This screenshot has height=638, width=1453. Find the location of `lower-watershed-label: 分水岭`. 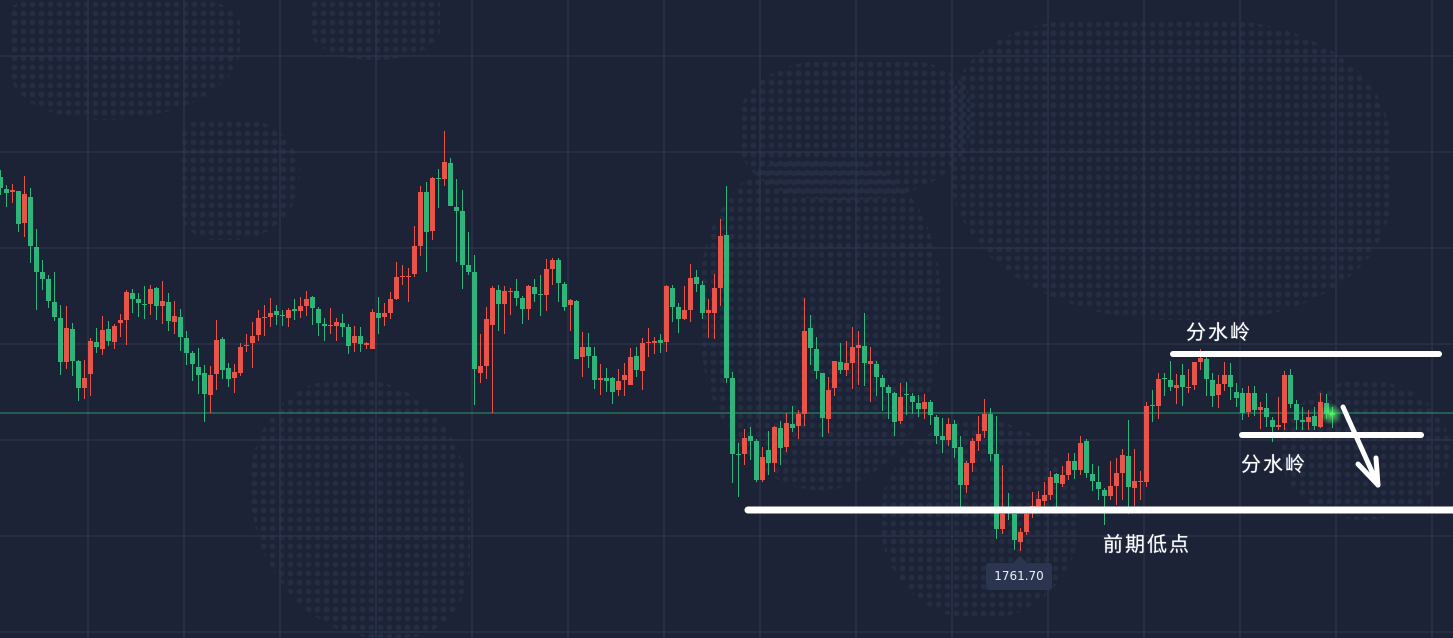

lower-watershed-label: 分水岭 is located at coordinates (1274, 464).